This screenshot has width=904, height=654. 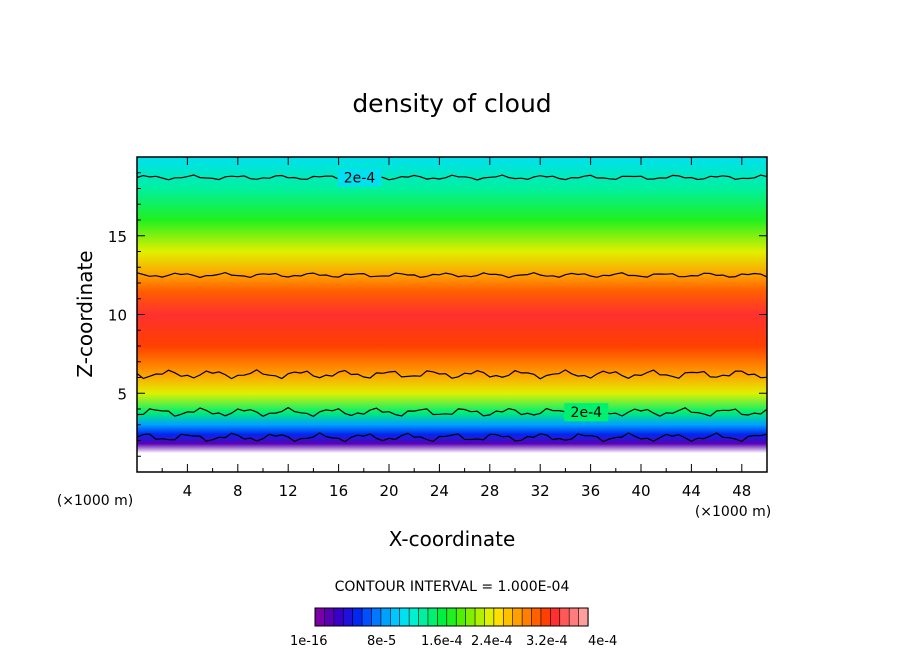 I want to click on x-tick-label: 40, so click(x=640, y=491).